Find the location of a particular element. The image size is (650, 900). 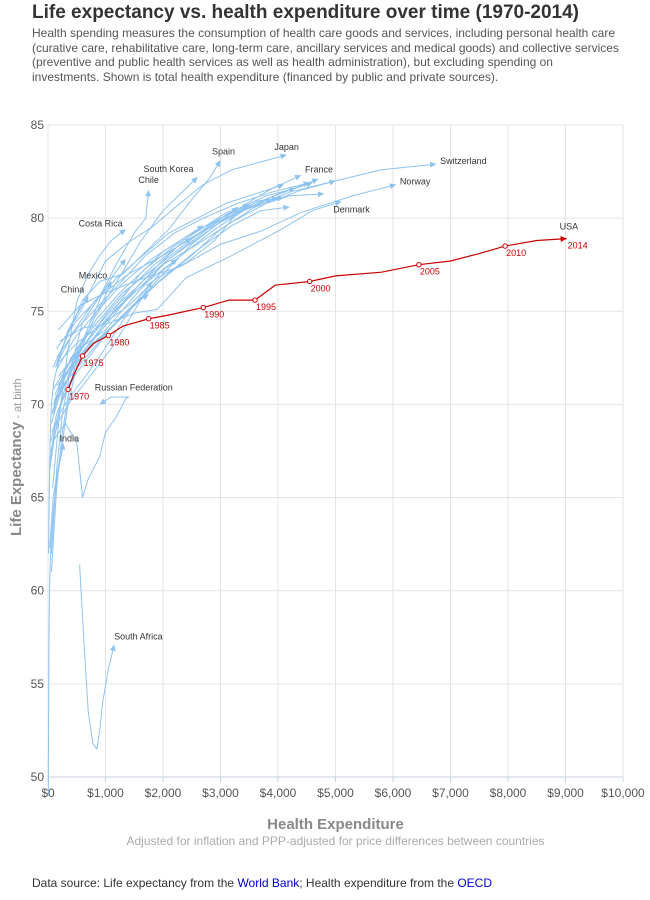

y-tick-label: 80 is located at coordinates (38, 218).